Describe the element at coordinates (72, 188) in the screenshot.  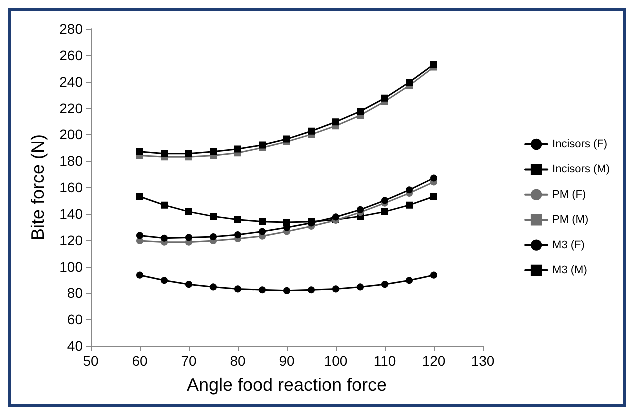
I see `y-tick-label: 160` at that location.